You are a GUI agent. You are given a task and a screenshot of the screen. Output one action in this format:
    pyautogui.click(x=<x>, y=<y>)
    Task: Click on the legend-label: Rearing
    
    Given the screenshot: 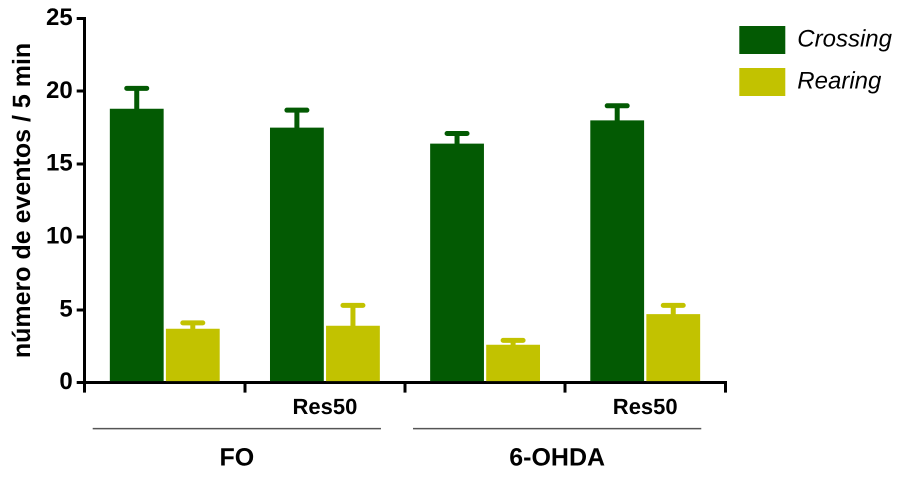 What is the action you would take?
    pyautogui.click(x=839, y=81)
    